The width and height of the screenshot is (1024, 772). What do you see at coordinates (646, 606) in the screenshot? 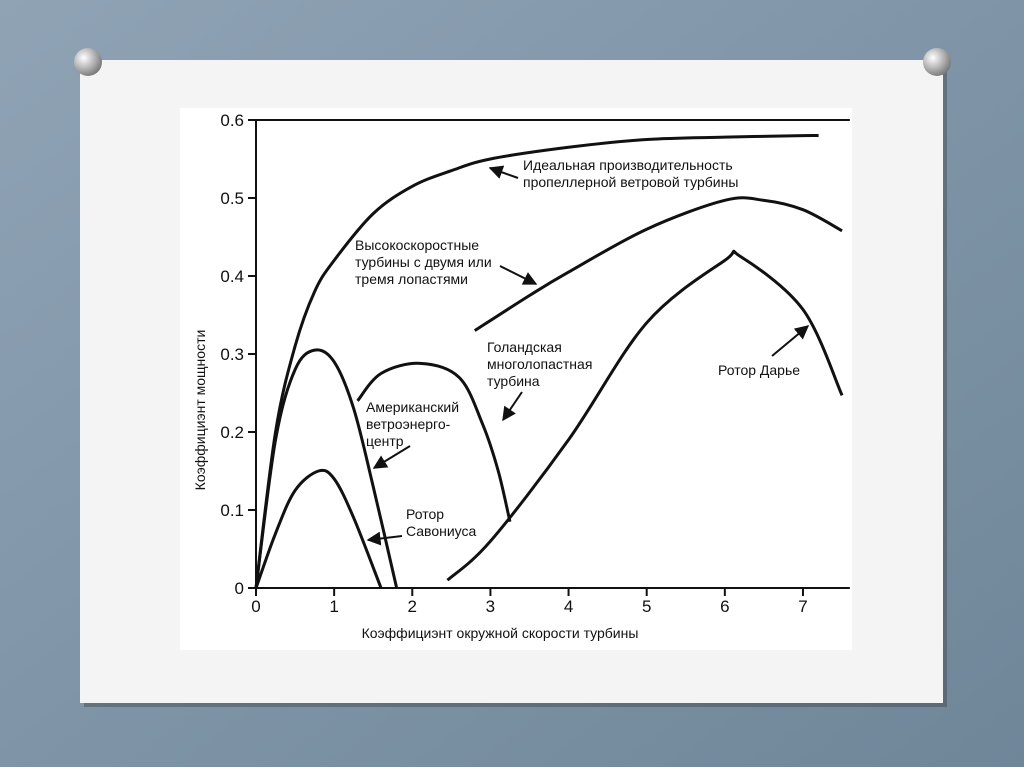
I see `x-tick-label: 5` at bounding box center [646, 606].